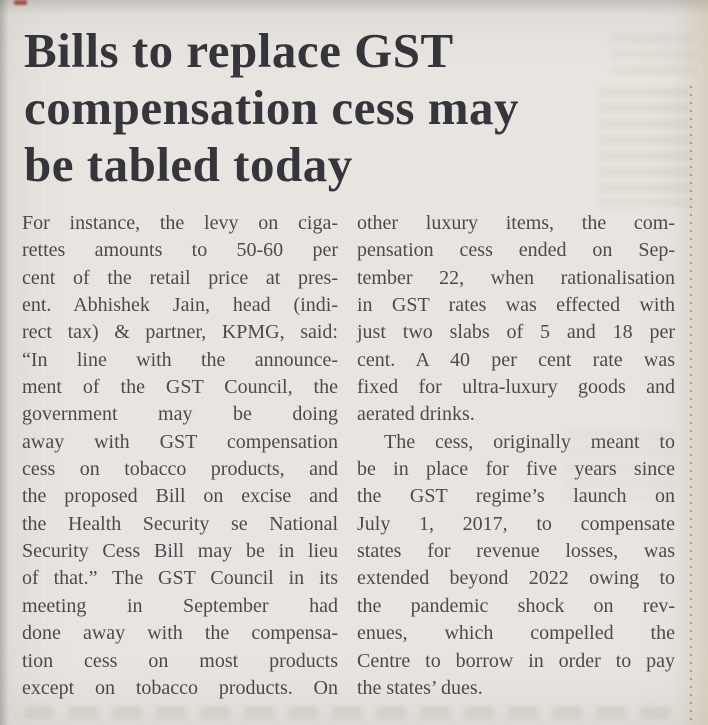 This screenshot has height=725, width=708. I want to click on article-line: For instance, the levy on ciga-, so click(180, 223).